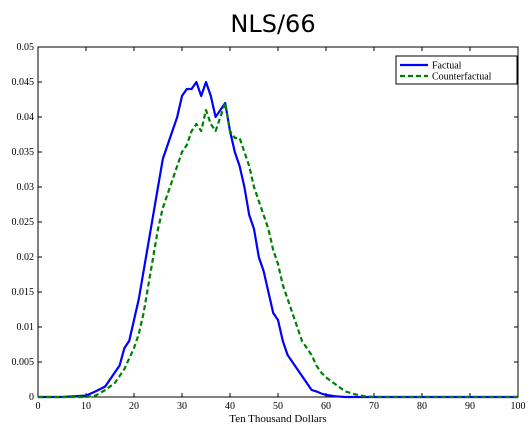 Image resolution: width=531 pixels, height=434 pixels. Describe the element at coordinates (447, 66) in the screenshot. I see `legend-label-factual: Factual` at that location.